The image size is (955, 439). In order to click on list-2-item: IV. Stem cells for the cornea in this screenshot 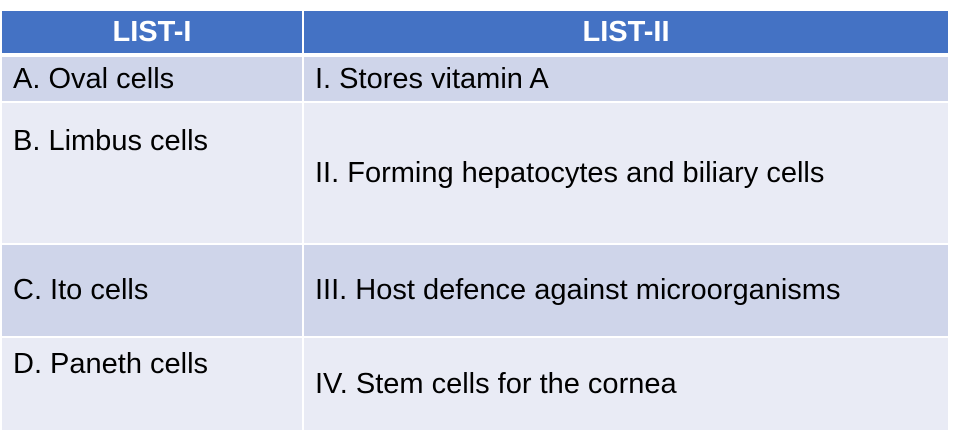, I will do `click(627, 385)`.